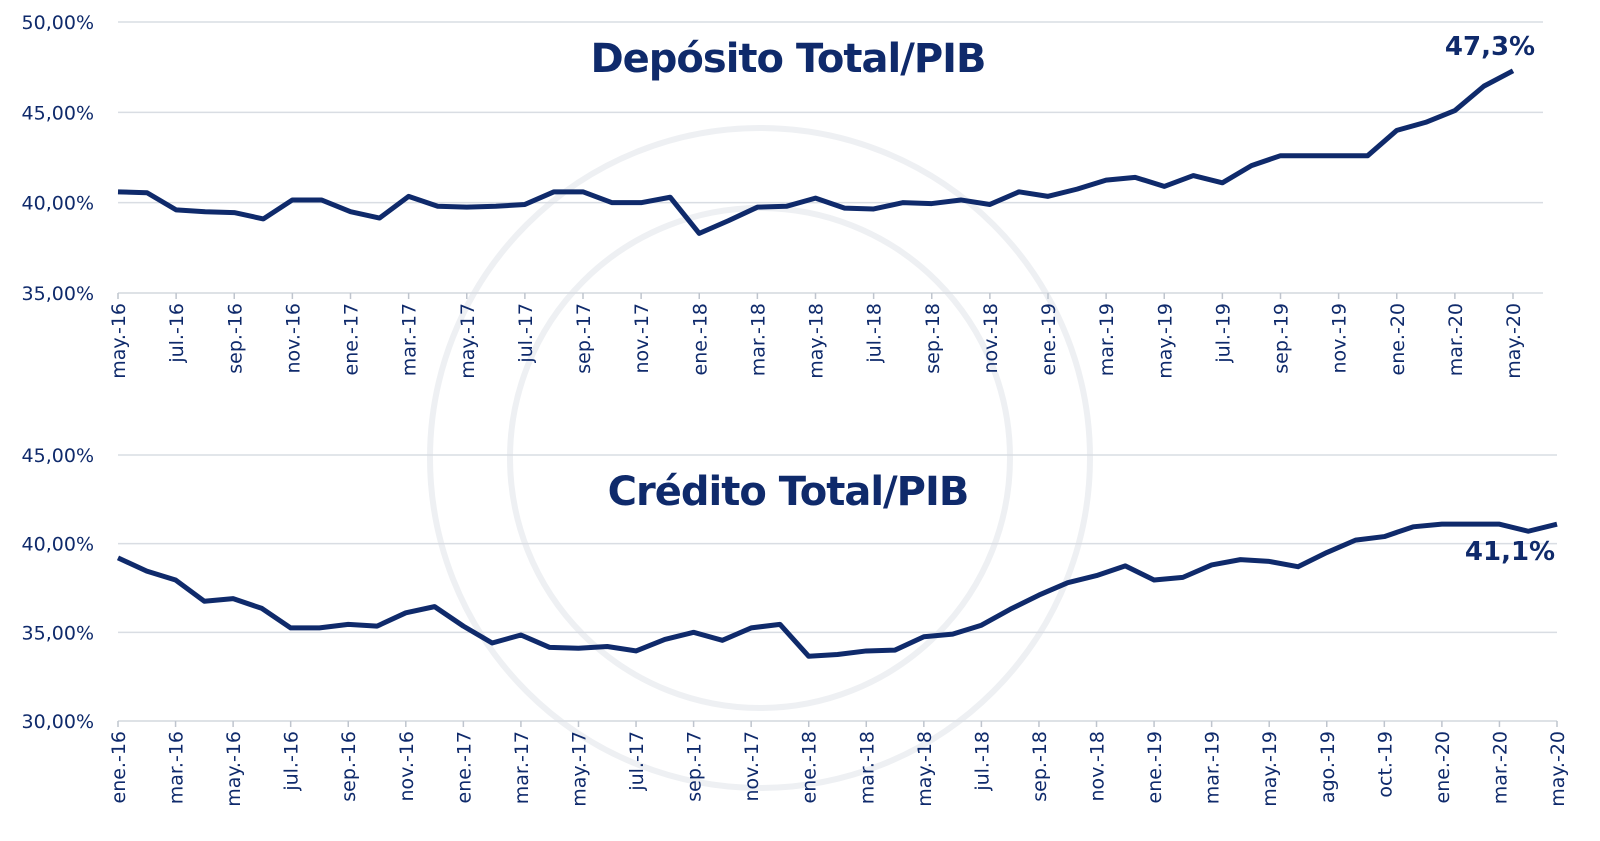 Image resolution: width=1600 pixels, height=841 pixels. Describe the element at coordinates (1223, 333) in the screenshot. I see `x-tick-label: jul.-19` at that location.